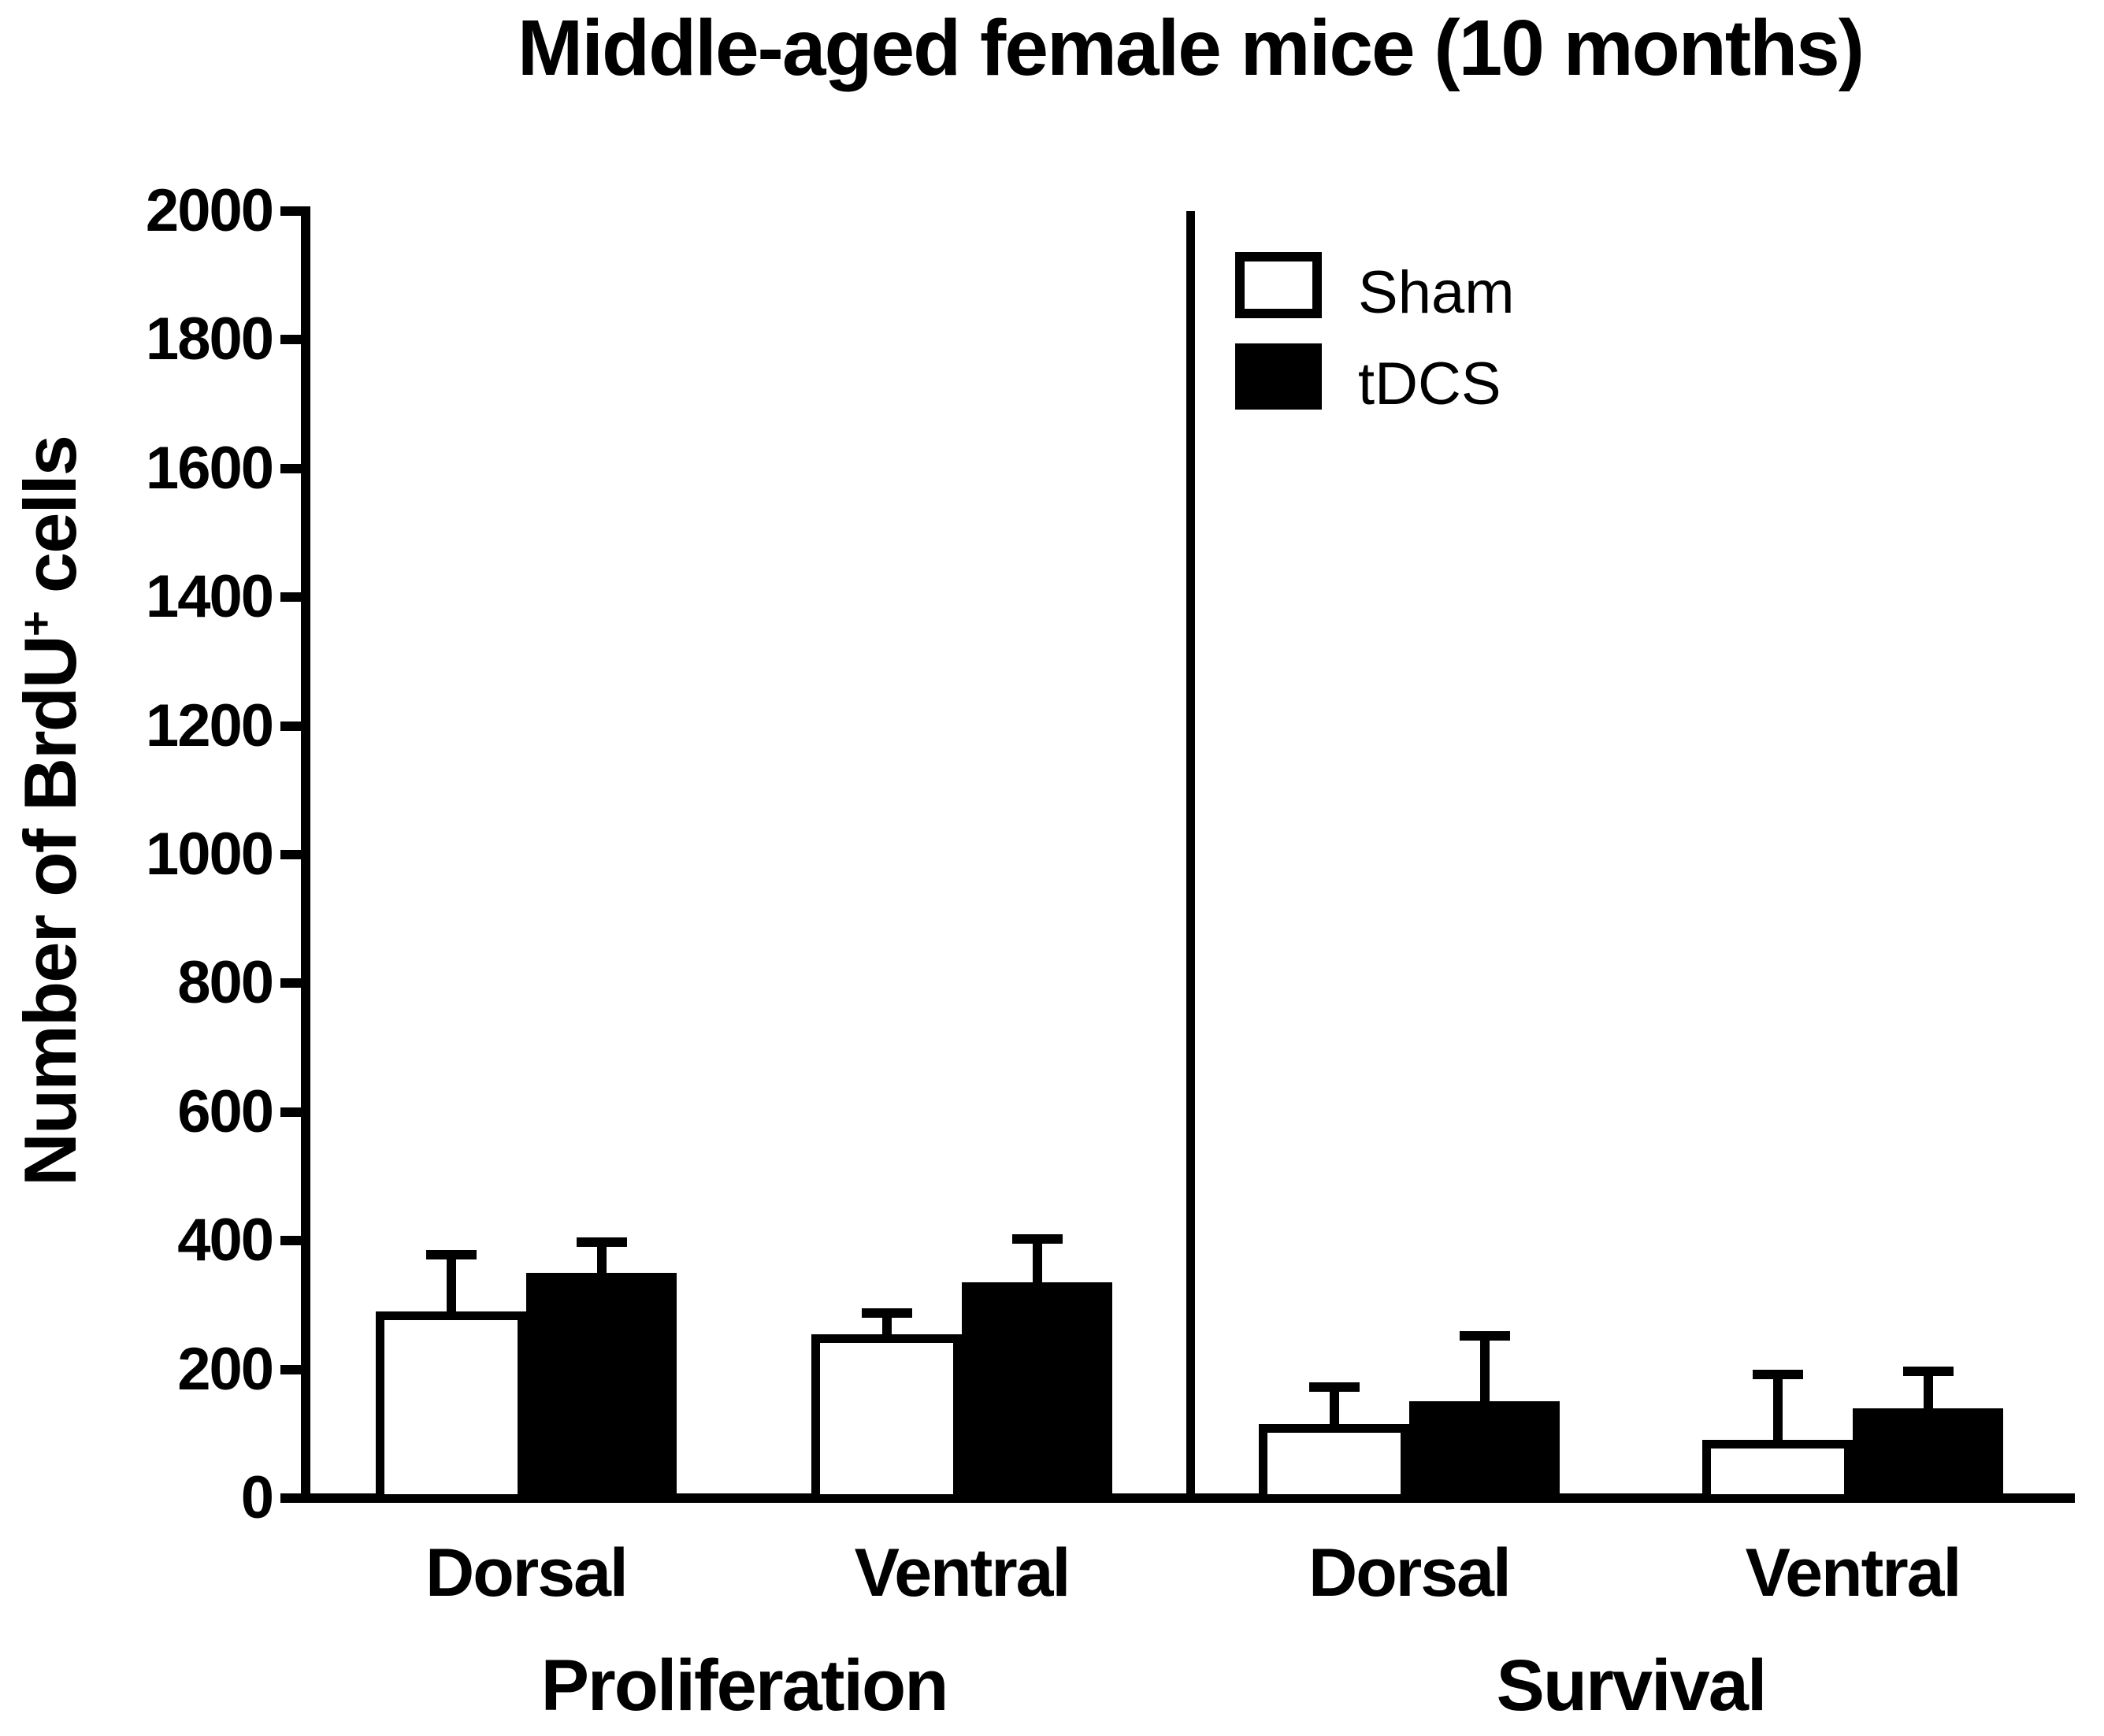 This screenshot has width=2104, height=1736. I want to click on y-tick-label: 1400, so click(209, 597).